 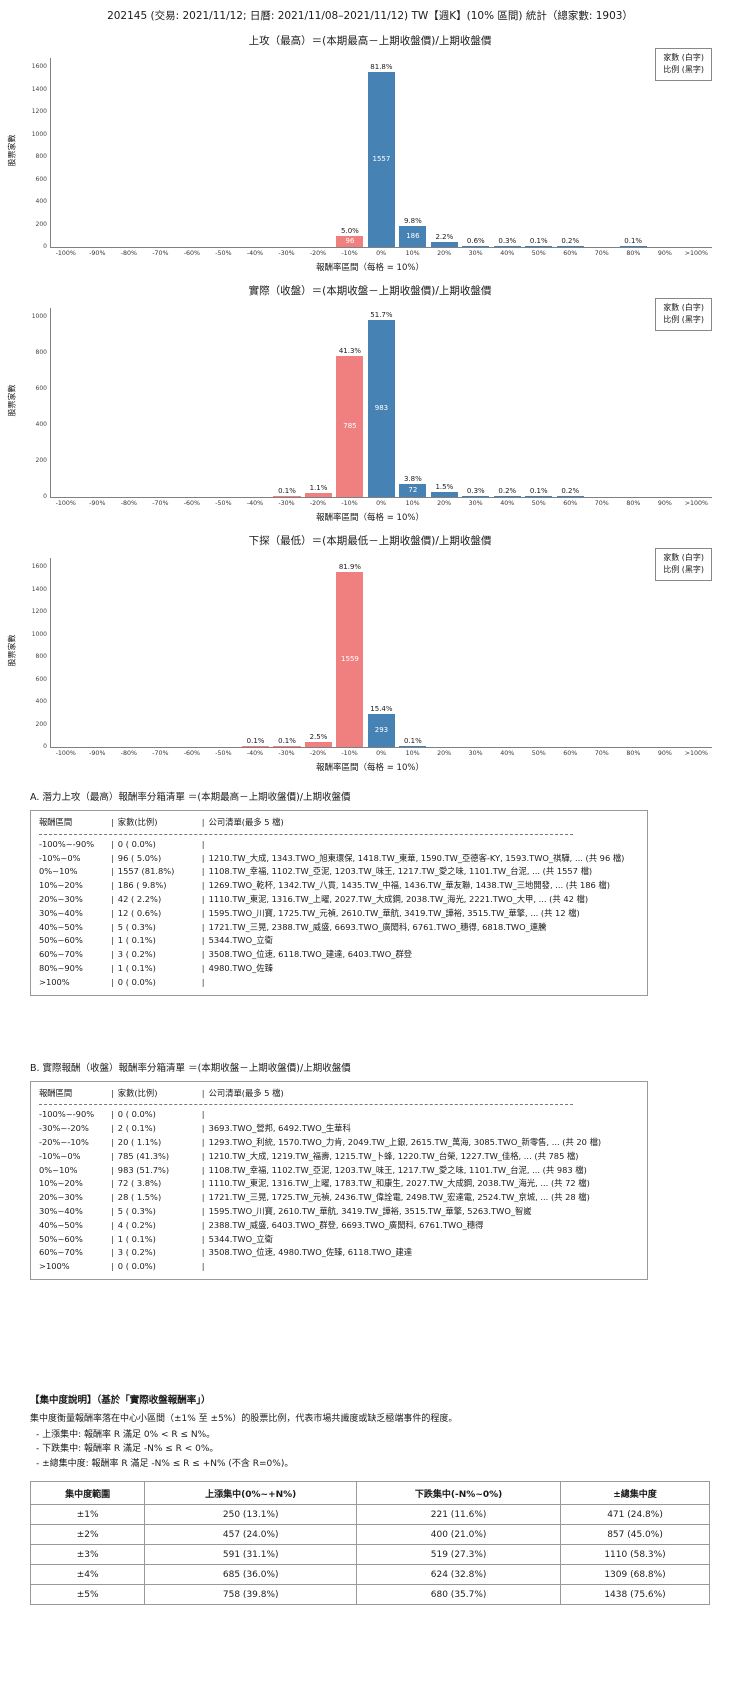 I want to click on x-tick-label: -100%, so click(x=65, y=253).